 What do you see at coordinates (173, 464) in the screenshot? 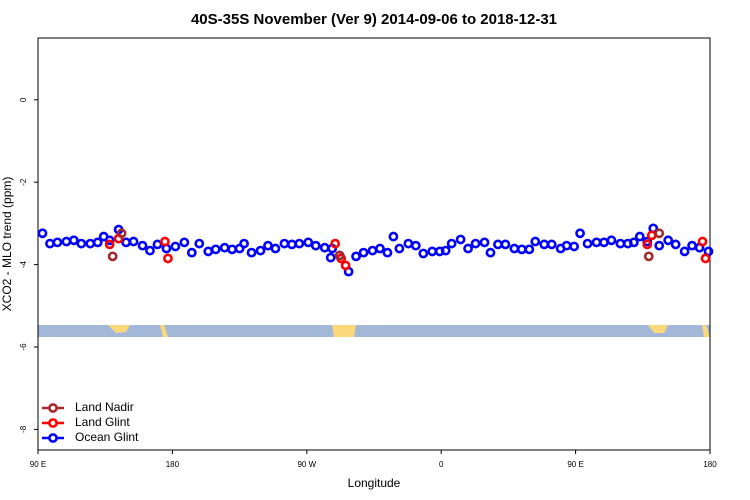
I see `x-tick-label: 180` at bounding box center [173, 464].